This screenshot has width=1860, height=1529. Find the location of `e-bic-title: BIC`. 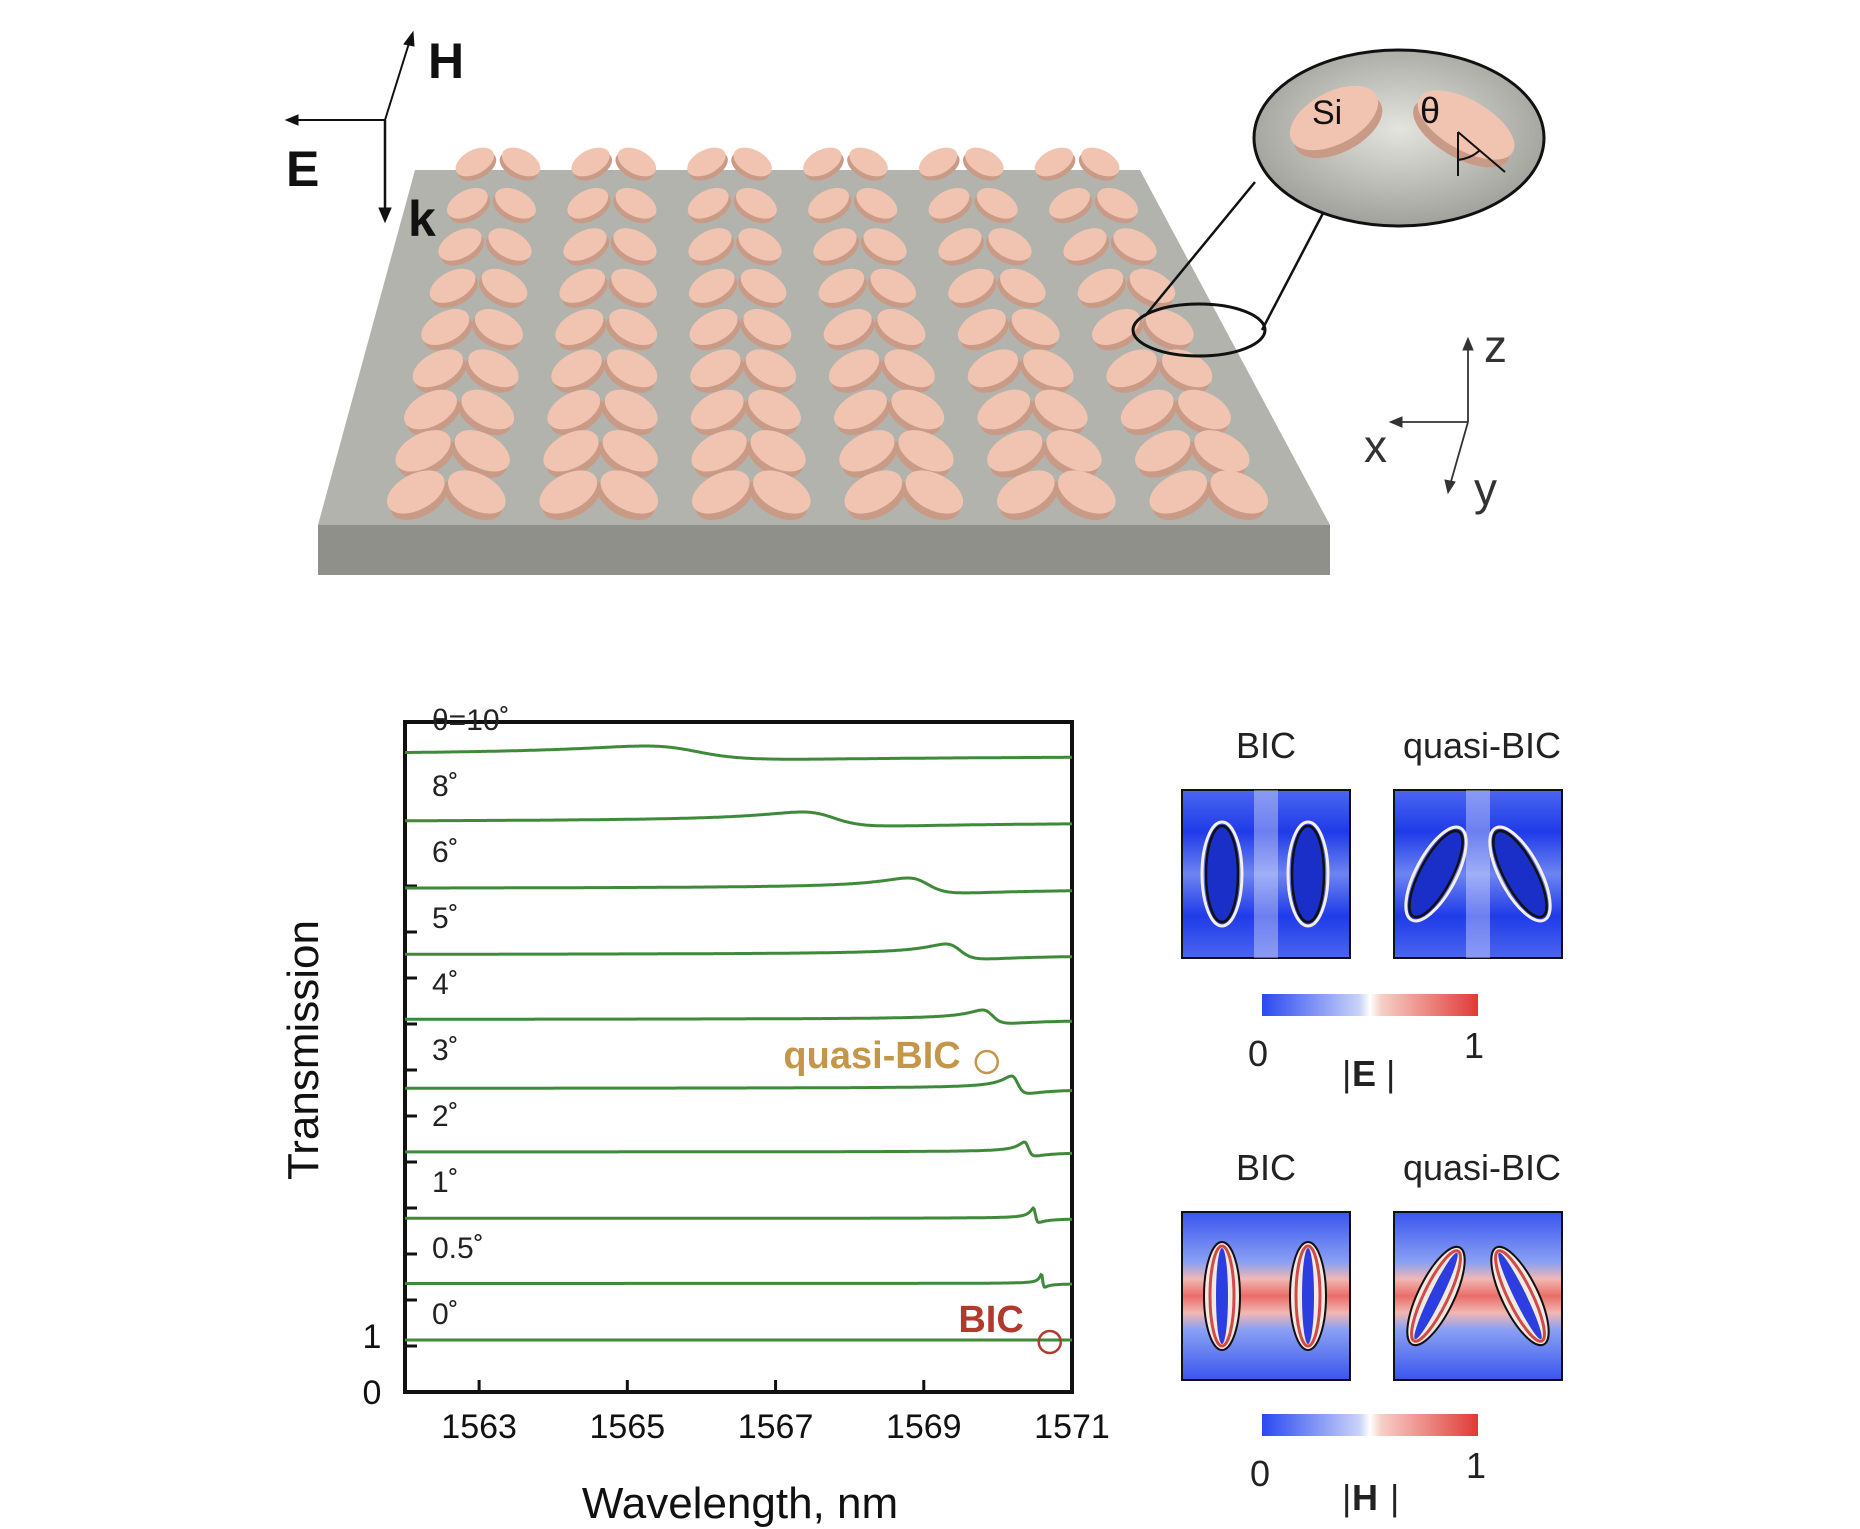

e-bic-title: BIC is located at coordinates (1266, 745).